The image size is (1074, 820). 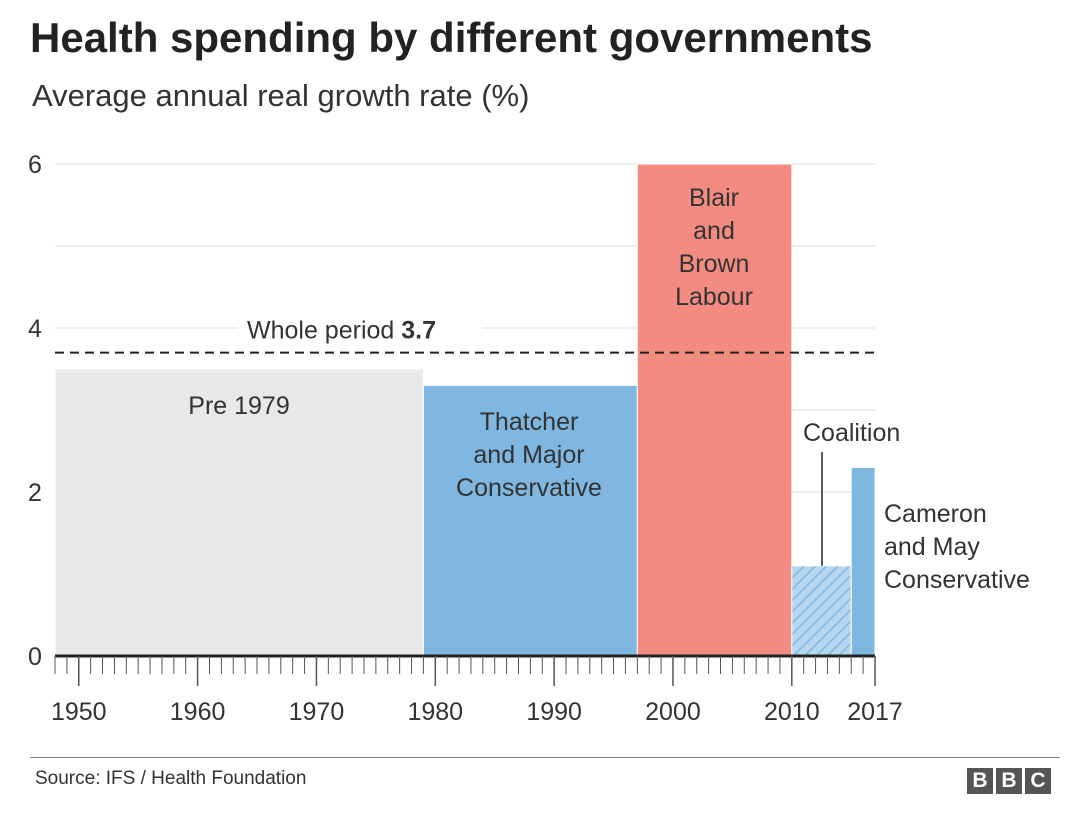 What do you see at coordinates (281, 95) in the screenshot?
I see `chart-subtitle: Average annual real growth rate (%)` at bounding box center [281, 95].